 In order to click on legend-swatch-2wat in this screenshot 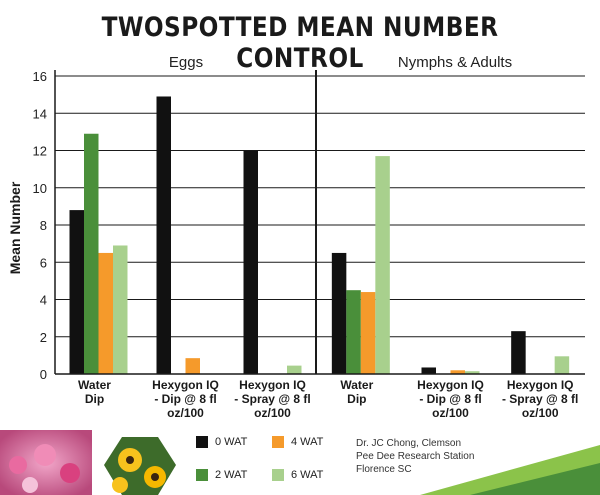, I will do `click(202, 475)`.